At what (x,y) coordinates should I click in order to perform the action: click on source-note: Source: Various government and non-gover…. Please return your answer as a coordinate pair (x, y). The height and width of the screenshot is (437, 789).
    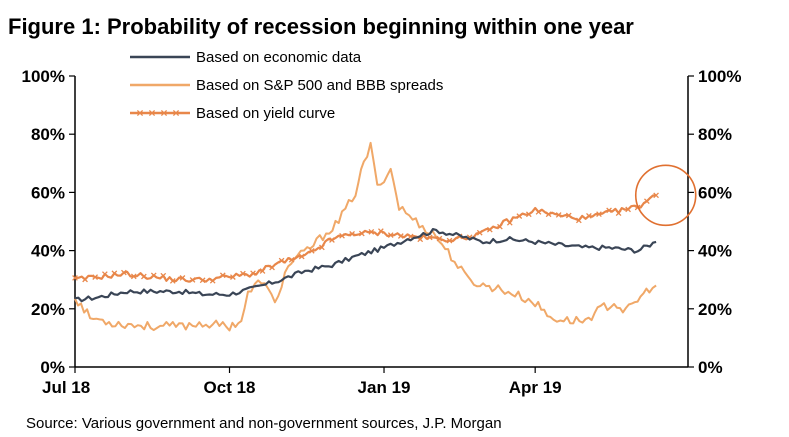
    Looking at the image, I should click on (264, 423).